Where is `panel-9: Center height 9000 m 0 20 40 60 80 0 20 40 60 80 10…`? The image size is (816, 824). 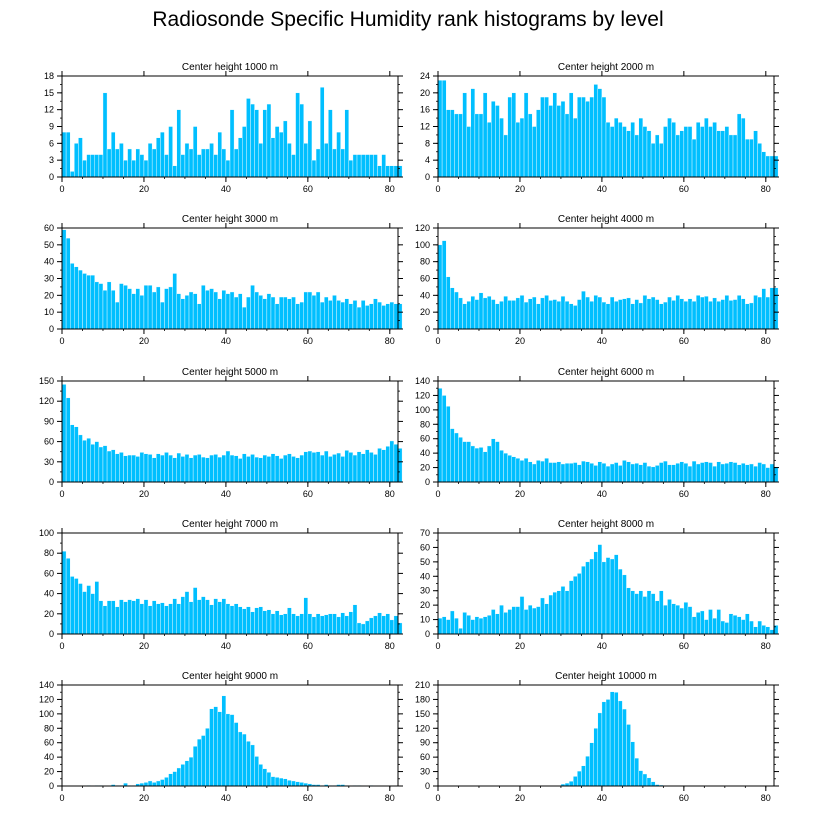
panel-9: Center height 9000 m 0 20 40 60 80 0 20 40 60 80 10… is located at coordinates (221, 737).